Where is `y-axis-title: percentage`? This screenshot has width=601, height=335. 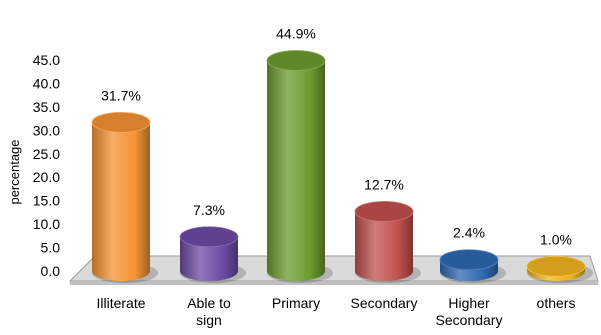
y-axis-title: percentage is located at coordinates (14, 171).